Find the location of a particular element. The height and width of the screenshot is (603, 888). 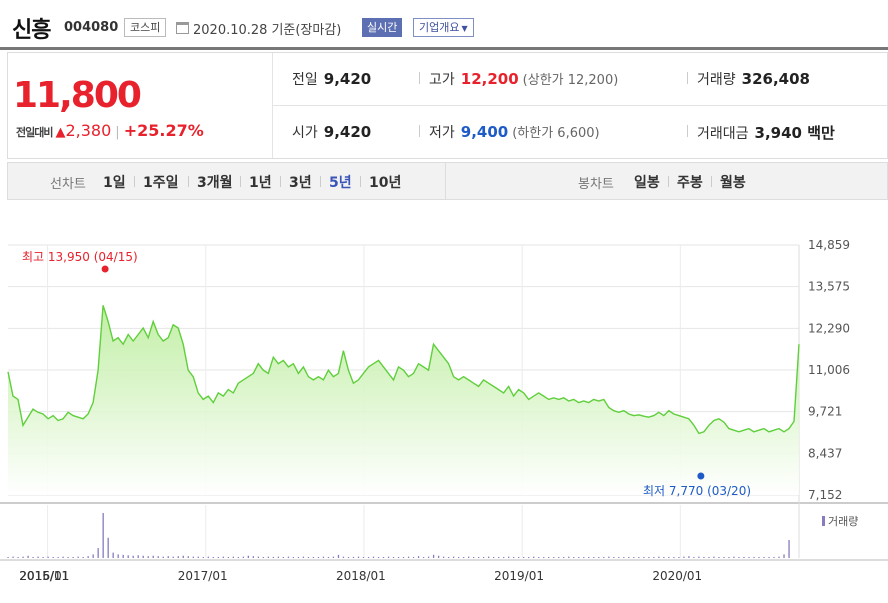

volume-value: 326,408 is located at coordinates (775, 79).